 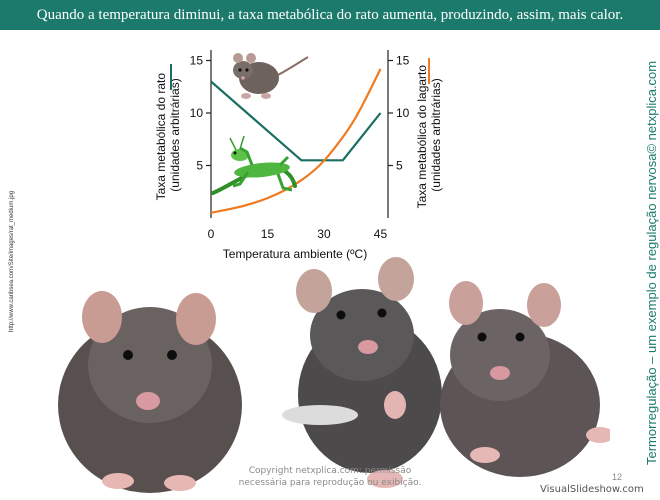 What do you see at coordinates (197, 61) in the screenshot?
I see `y-tick-label-left: 15` at bounding box center [197, 61].